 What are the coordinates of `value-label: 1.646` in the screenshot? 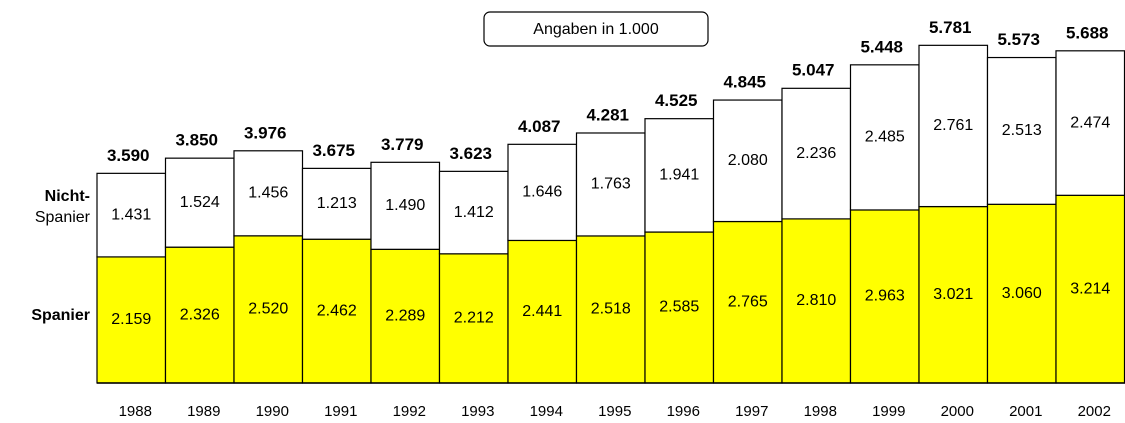 It's located at (542, 192).